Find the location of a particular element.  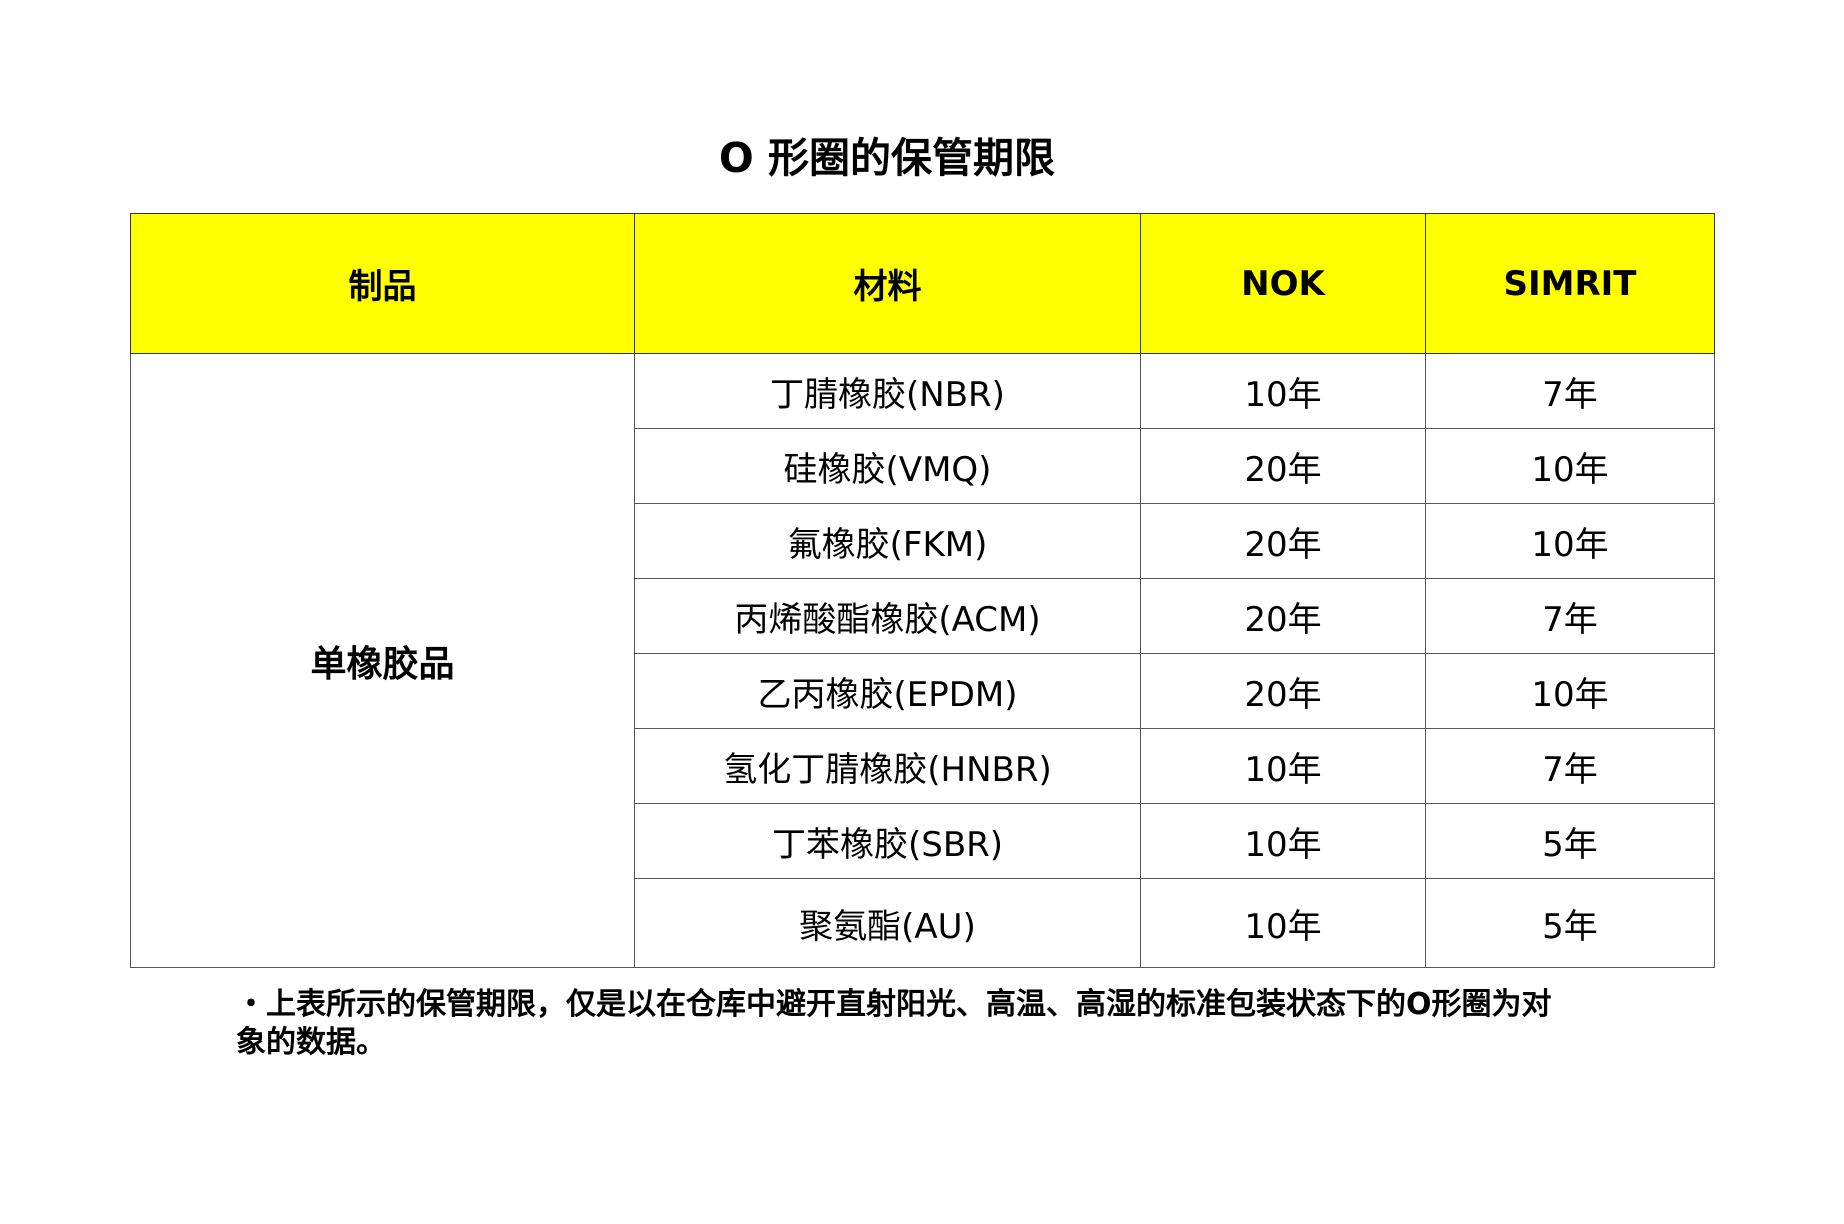

header-product: 制品 is located at coordinates (382, 283).